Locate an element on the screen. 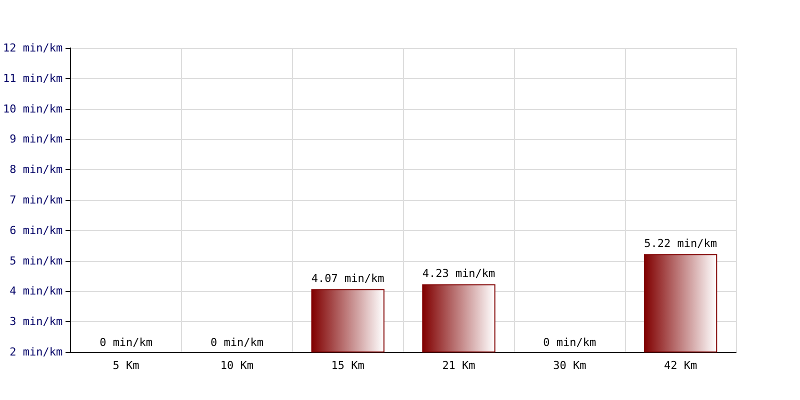 This screenshot has height=400, width=800. y-tick-label: 11 min/km is located at coordinates (32, 78).